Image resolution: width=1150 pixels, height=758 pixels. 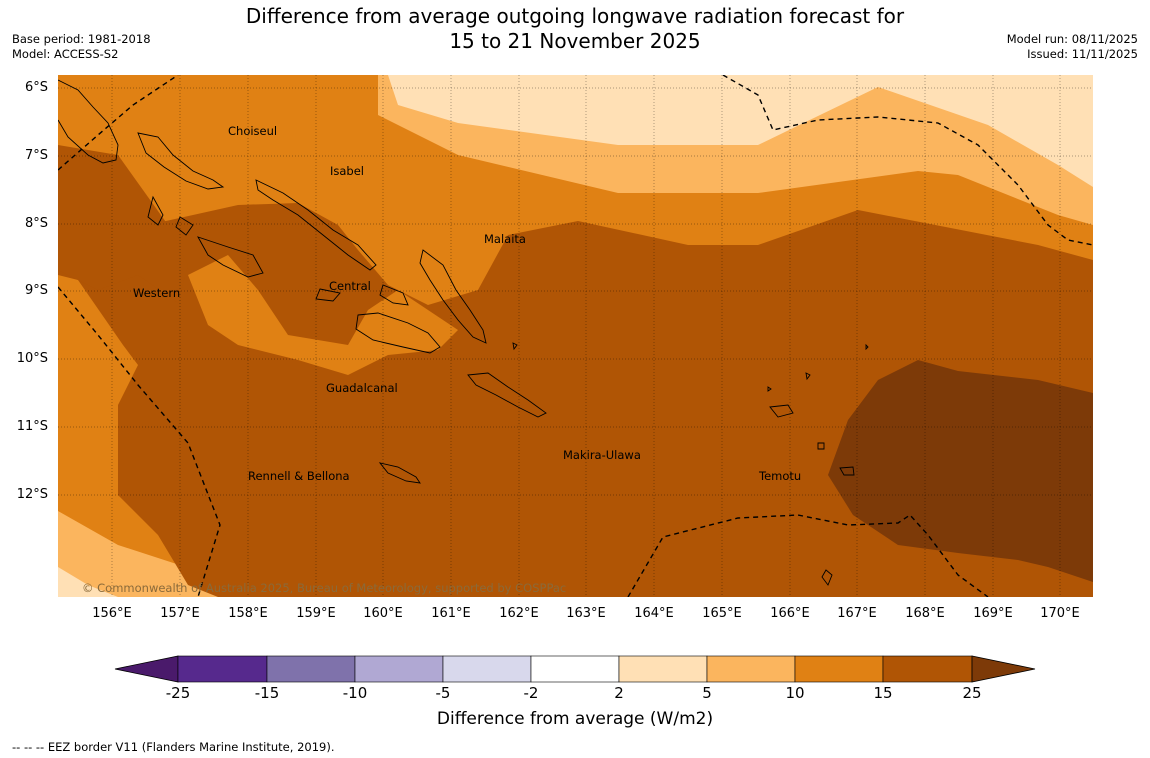 What do you see at coordinates (443, 693) in the screenshot?
I see `colorbar-tick-label: -5` at bounding box center [443, 693].